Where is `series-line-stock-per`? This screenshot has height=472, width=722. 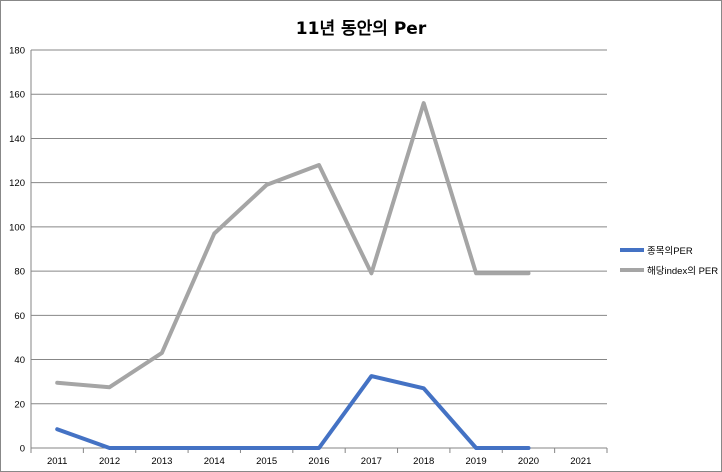
series-line-stock-per is located at coordinates (293, 412).